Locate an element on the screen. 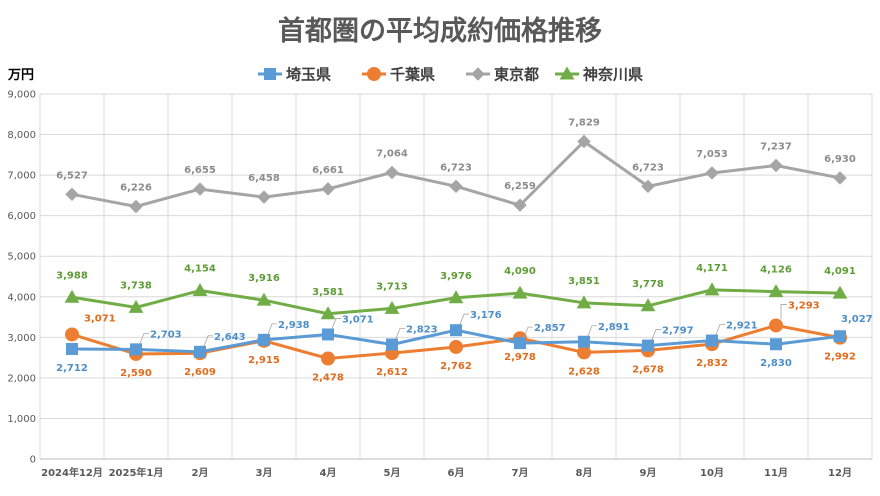  y-tick-label: 3,000 is located at coordinates (21, 338).